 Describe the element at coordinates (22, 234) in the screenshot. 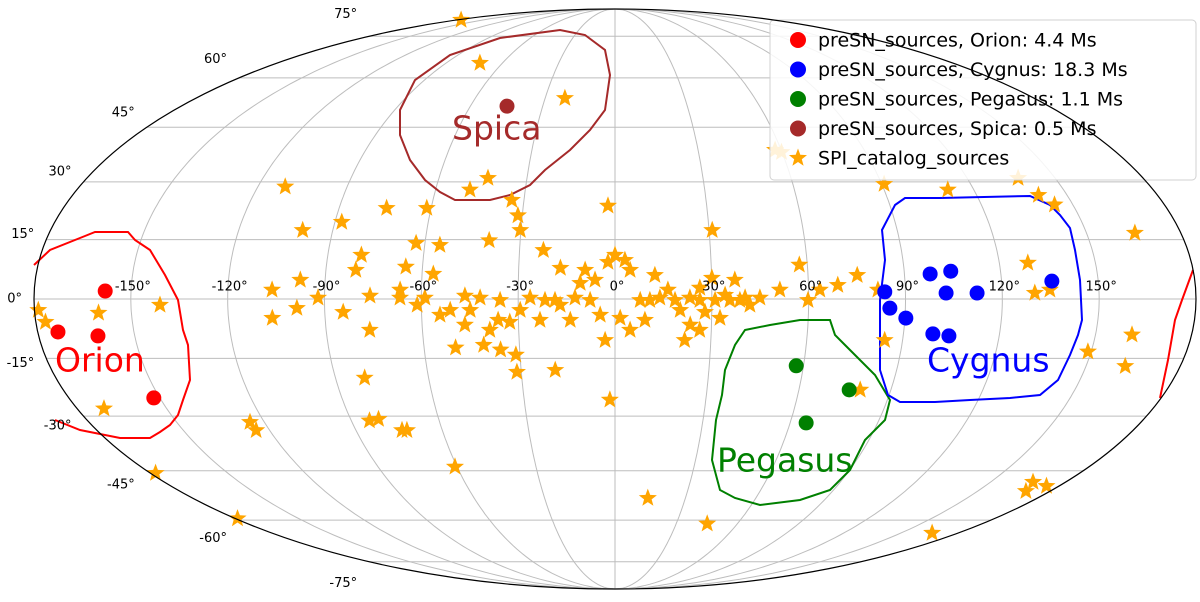

I see `y-tick-label: 15°` at that location.